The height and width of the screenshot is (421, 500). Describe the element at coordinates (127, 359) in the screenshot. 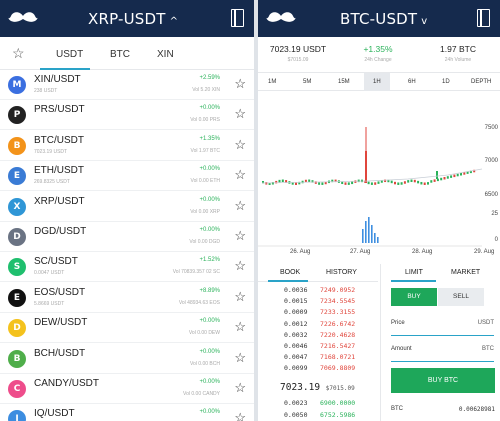

I see `market-row: B BCH/USDT +0.00% Vol 0.00 BCH ☆` at that location.